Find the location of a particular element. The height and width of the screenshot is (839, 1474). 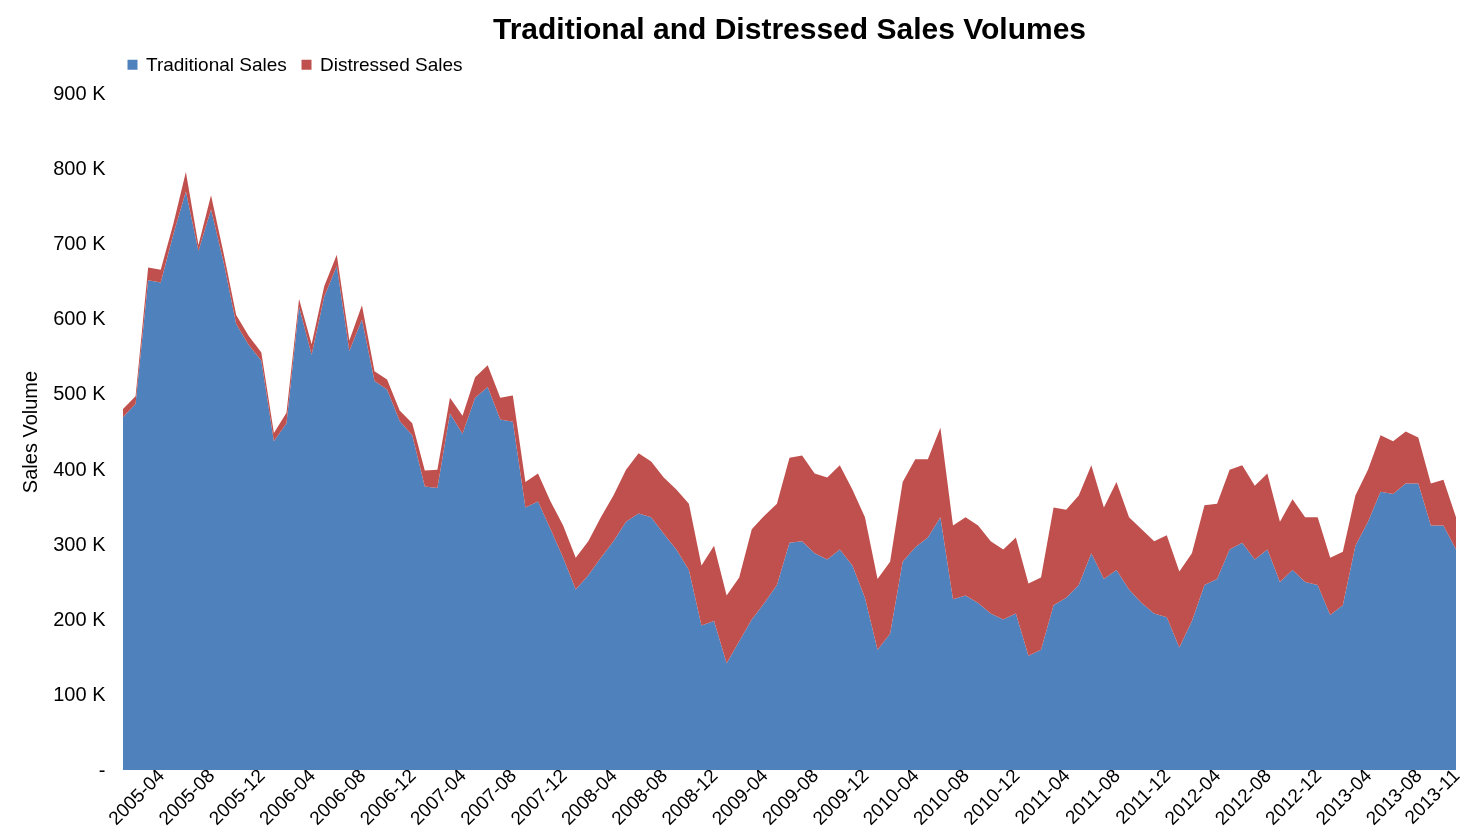

chart-title: Traditional and Distressed Sales Volumes is located at coordinates (789, 28).